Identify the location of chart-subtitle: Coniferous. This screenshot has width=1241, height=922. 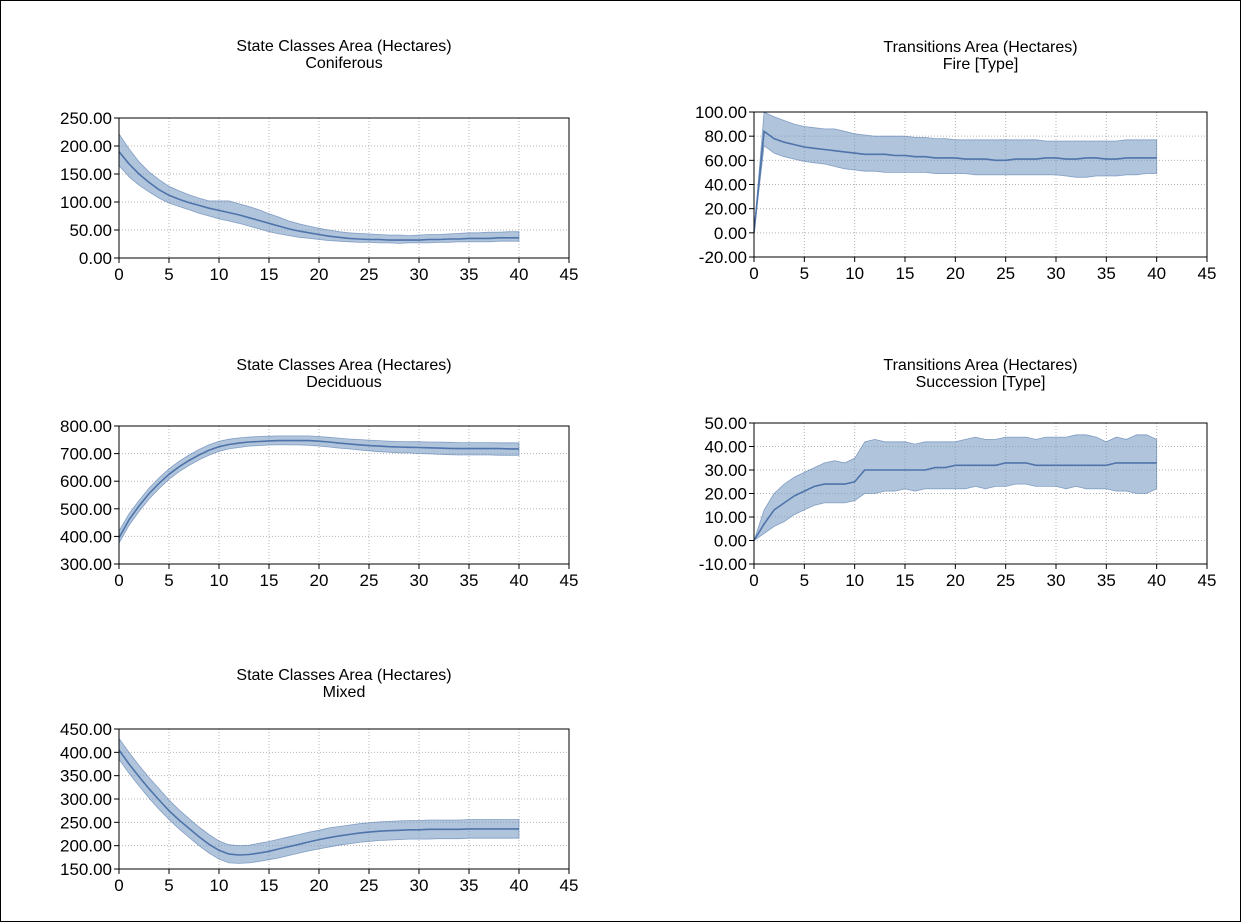
(343, 63).